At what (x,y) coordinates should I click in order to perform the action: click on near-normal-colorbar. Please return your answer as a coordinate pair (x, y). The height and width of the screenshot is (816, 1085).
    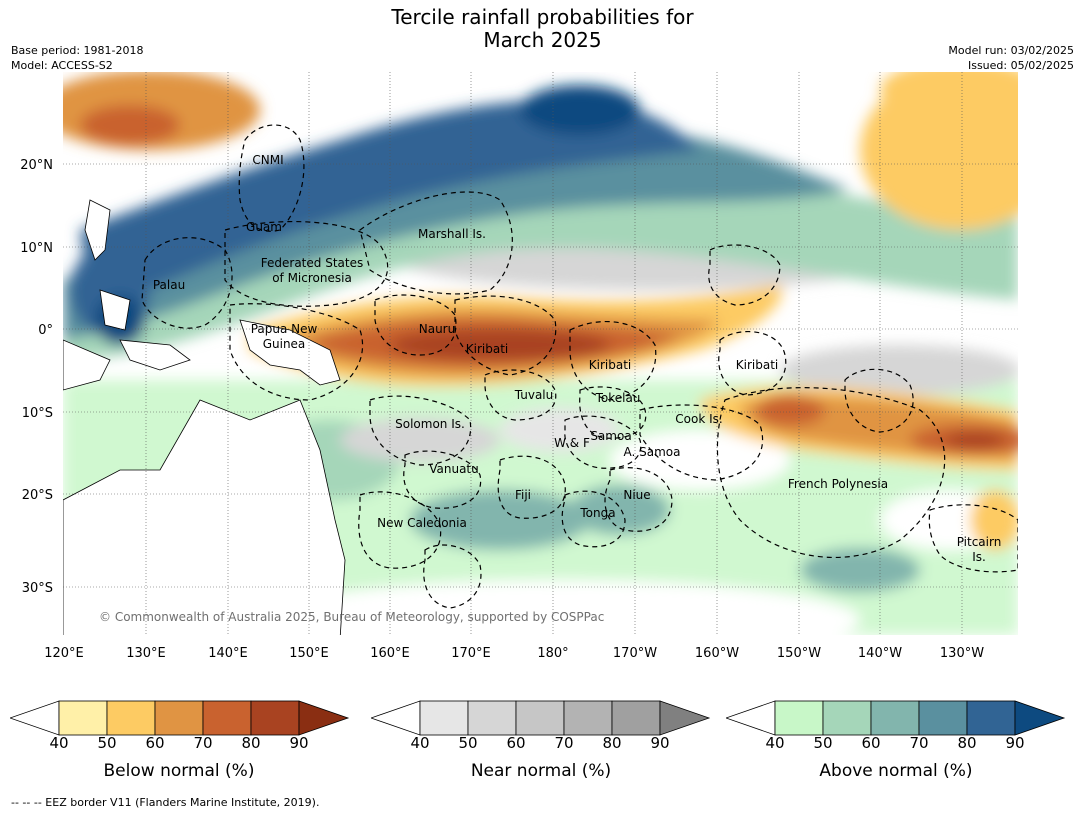
    Looking at the image, I should click on (541, 718).